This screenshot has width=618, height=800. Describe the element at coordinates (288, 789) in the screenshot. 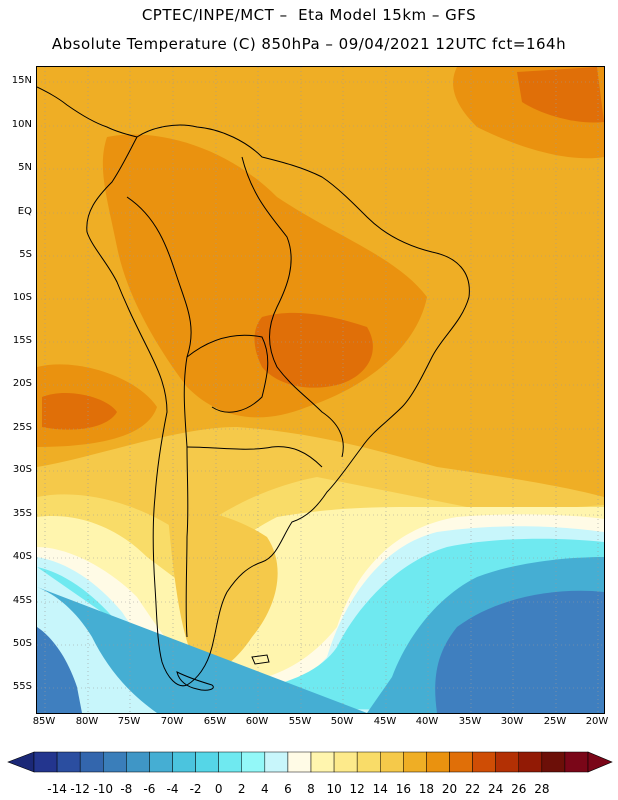

I see `colorbar-label: 6` at that location.